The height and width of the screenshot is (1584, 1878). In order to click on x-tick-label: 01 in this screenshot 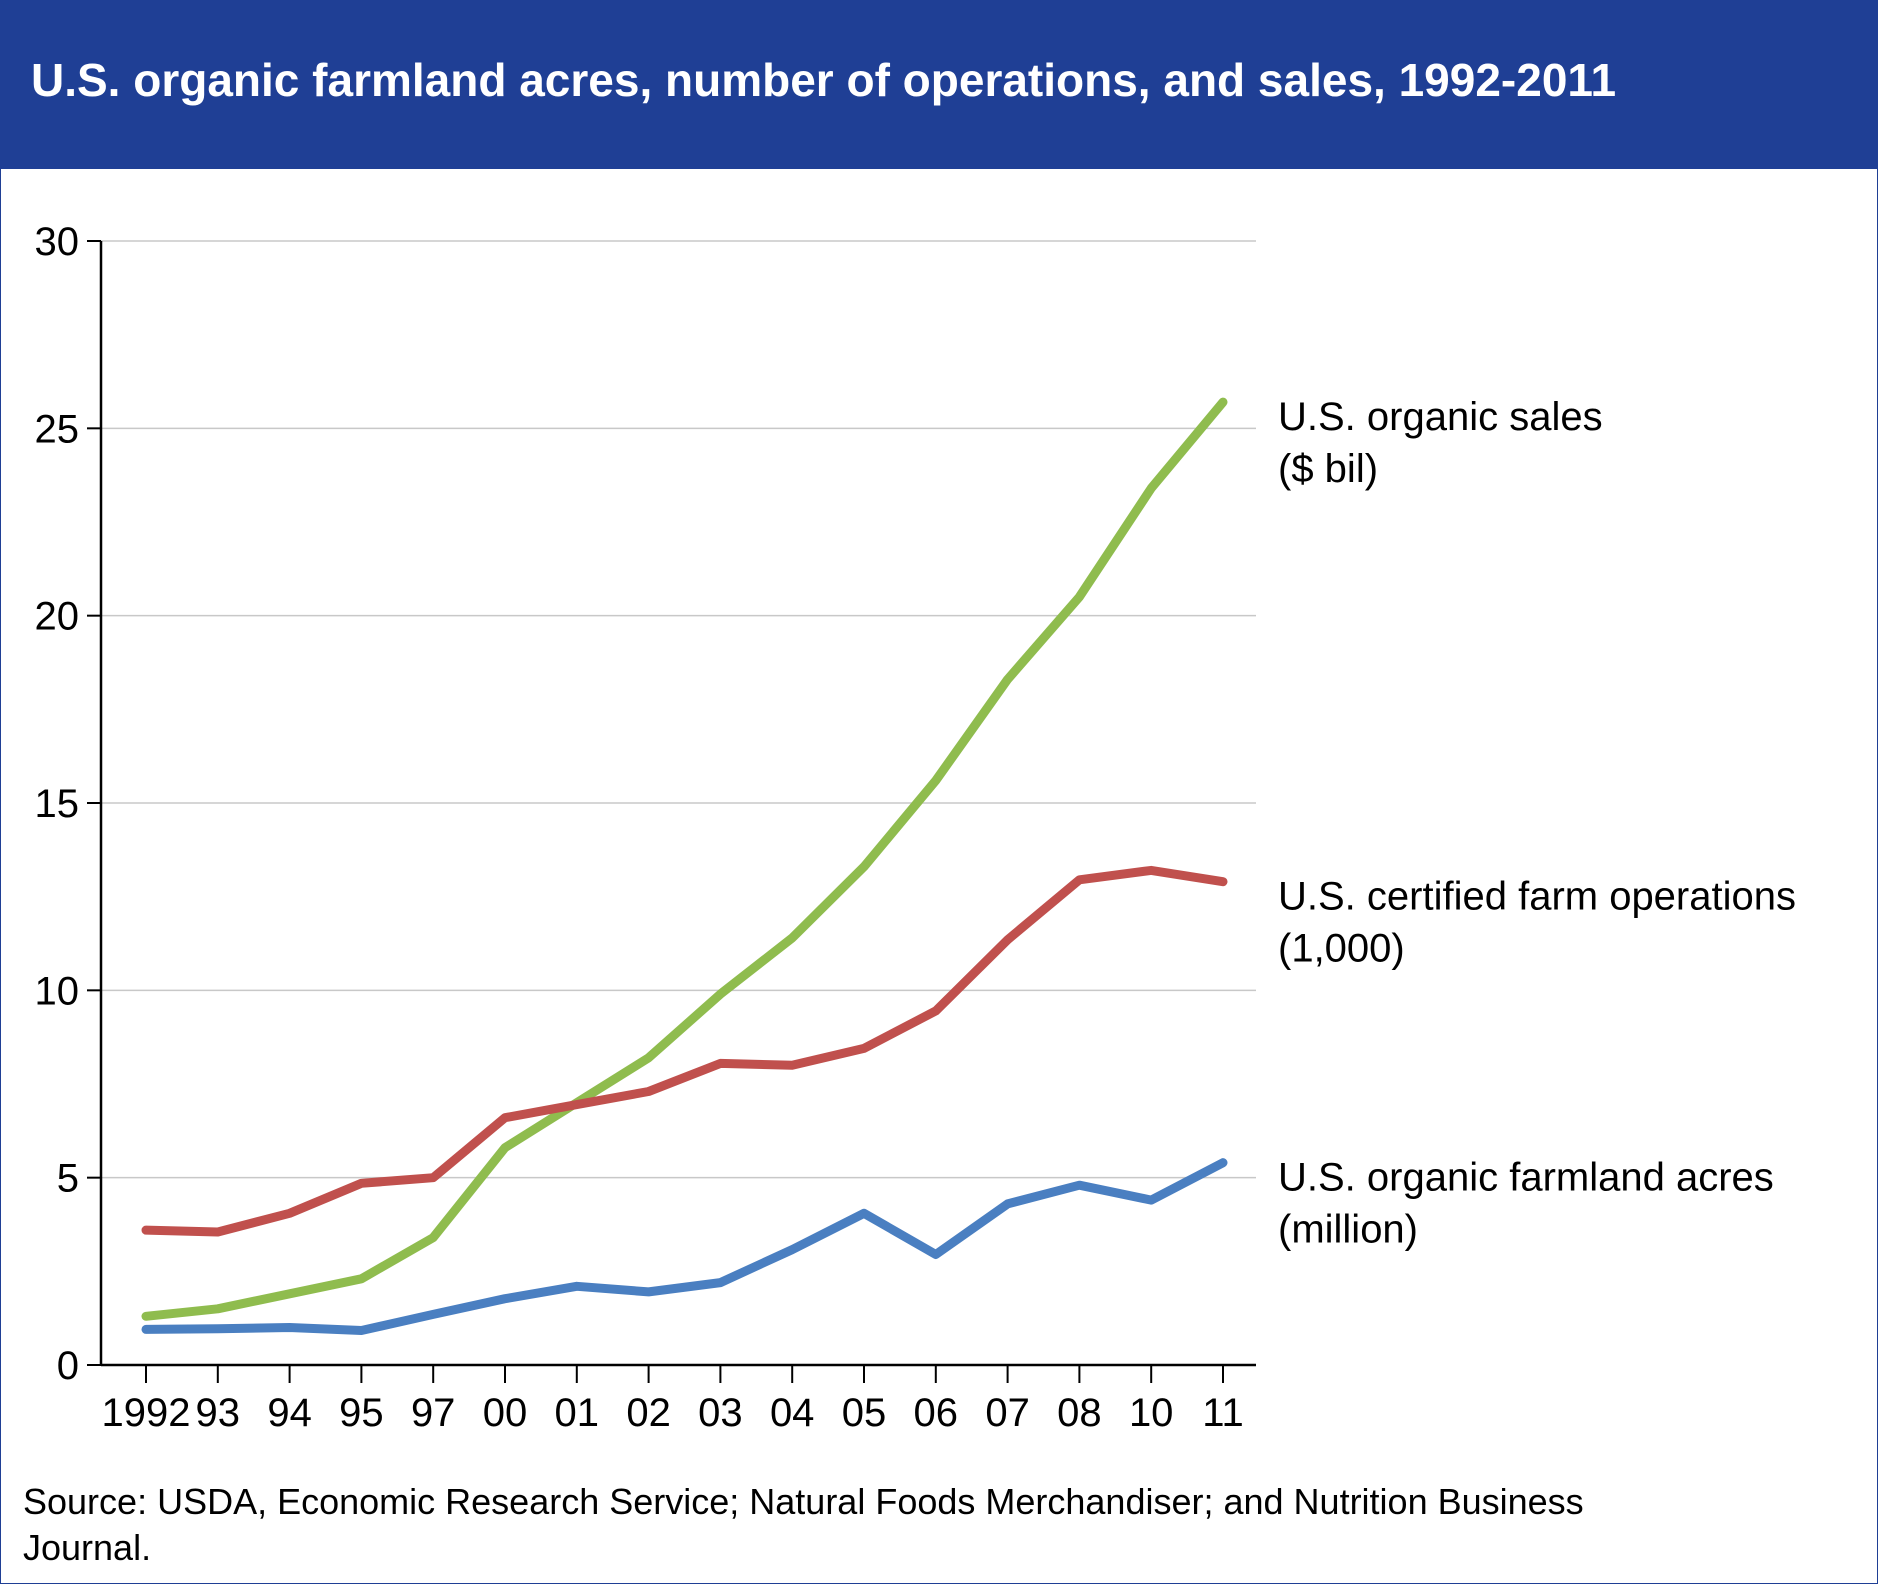, I will do `click(577, 1413)`.